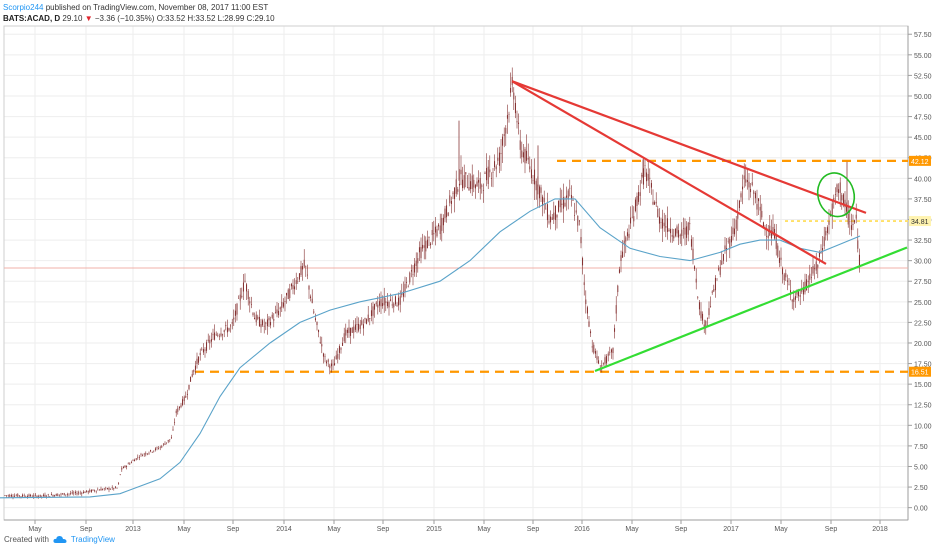 Image resolution: width=932 pixels, height=550 pixels. What do you see at coordinates (923, 56) in the screenshot?
I see `y-tick-label: 55.00` at bounding box center [923, 56].